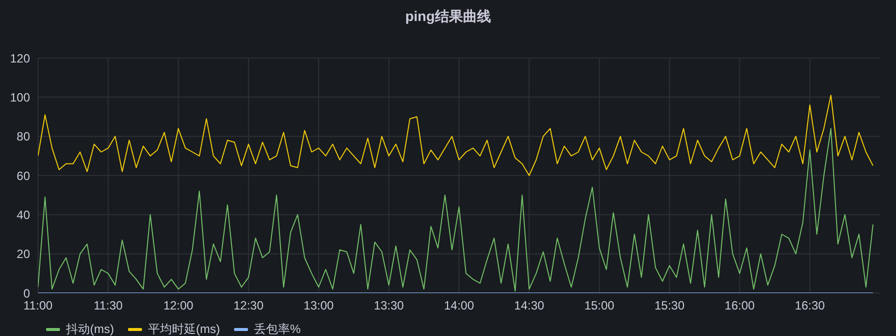 Image resolution: width=896 pixels, height=336 pixels. What do you see at coordinates (599, 305) in the screenshot?
I see `x-tick-label: 15:00` at bounding box center [599, 305].